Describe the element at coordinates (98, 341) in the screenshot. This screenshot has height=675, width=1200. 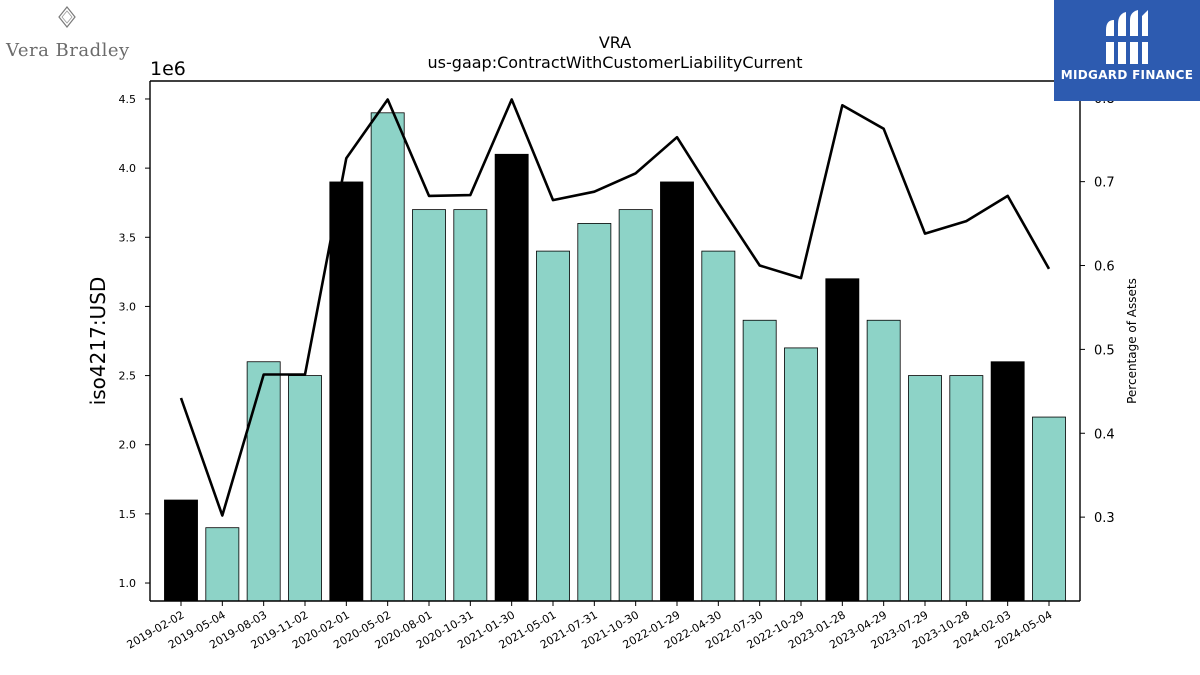
I see `y-axis-label: iso4217:USD` at that location.